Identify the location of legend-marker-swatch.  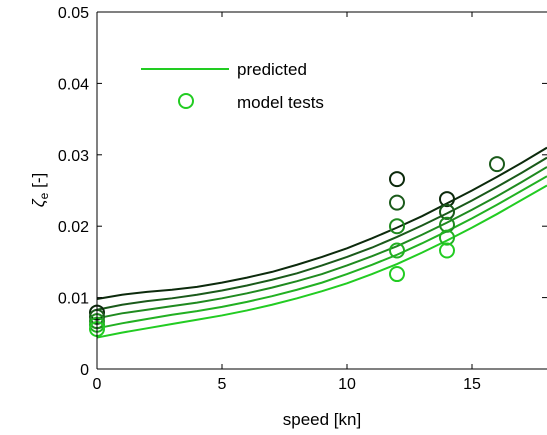
(186, 101).